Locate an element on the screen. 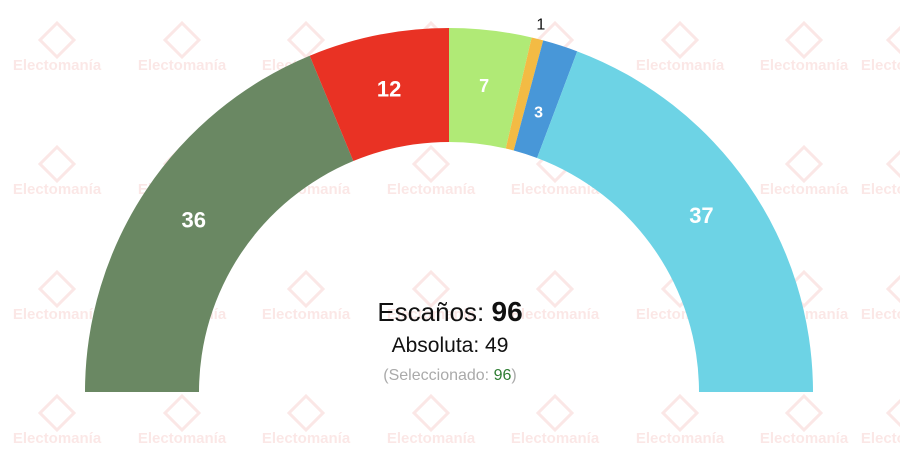 The width and height of the screenshot is (900, 460). slice-label-2: 7 is located at coordinates (484, 86).